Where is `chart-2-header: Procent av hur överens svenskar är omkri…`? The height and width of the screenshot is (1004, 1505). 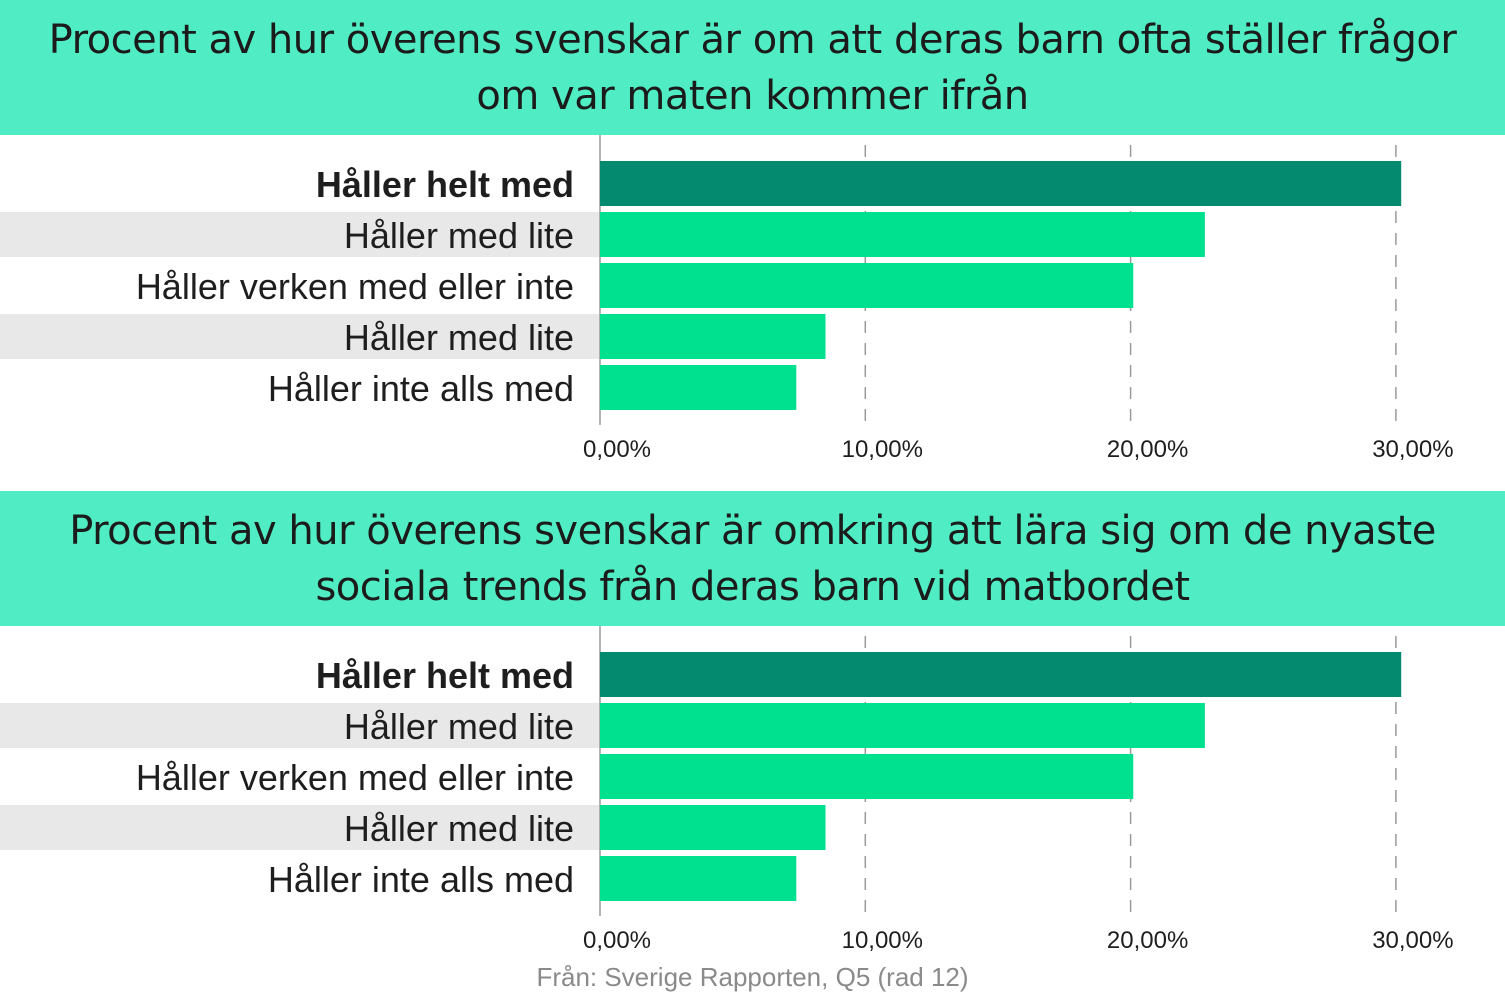 chart-2-header: Procent av hur överens svenskar är omkri… is located at coordinates (752, 558).